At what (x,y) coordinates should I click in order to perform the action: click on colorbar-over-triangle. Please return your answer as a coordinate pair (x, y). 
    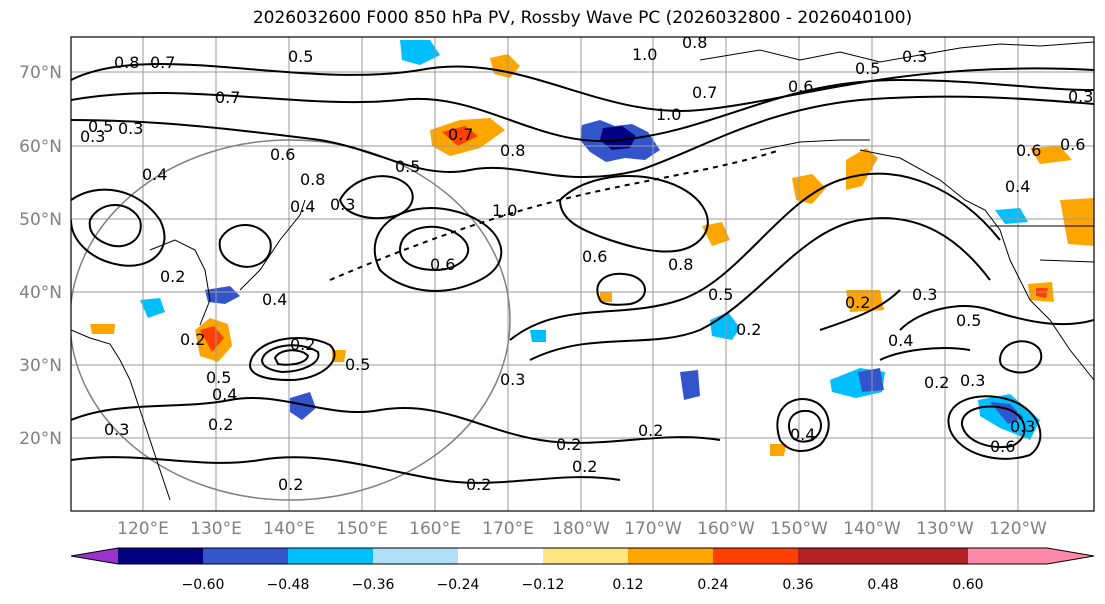
    Looking at the image, I should click on (1031, 556).